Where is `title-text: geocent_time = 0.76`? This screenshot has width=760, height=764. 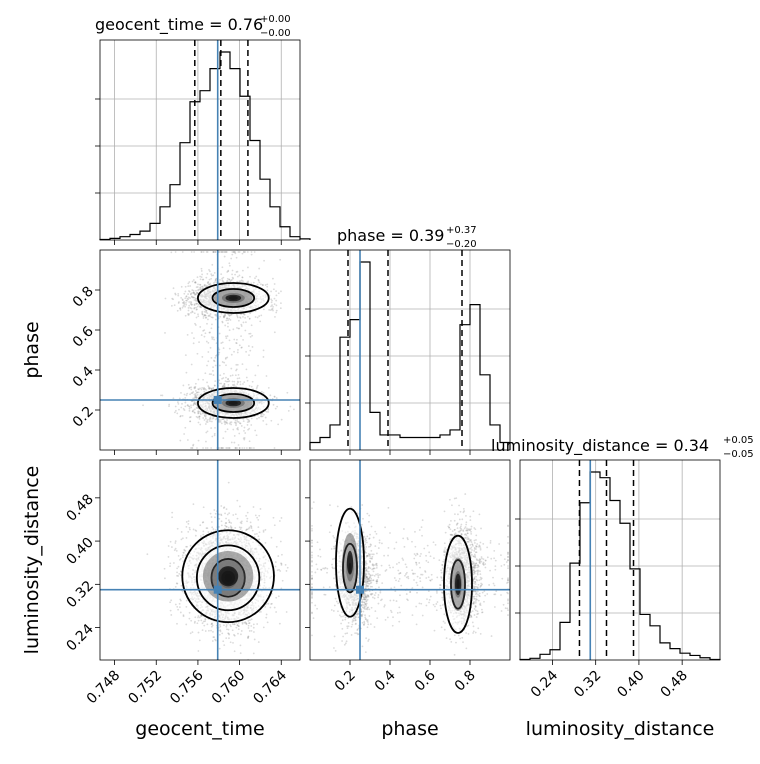
title-text: geocent_time = 0.76 is located at coordinates (179, 25).